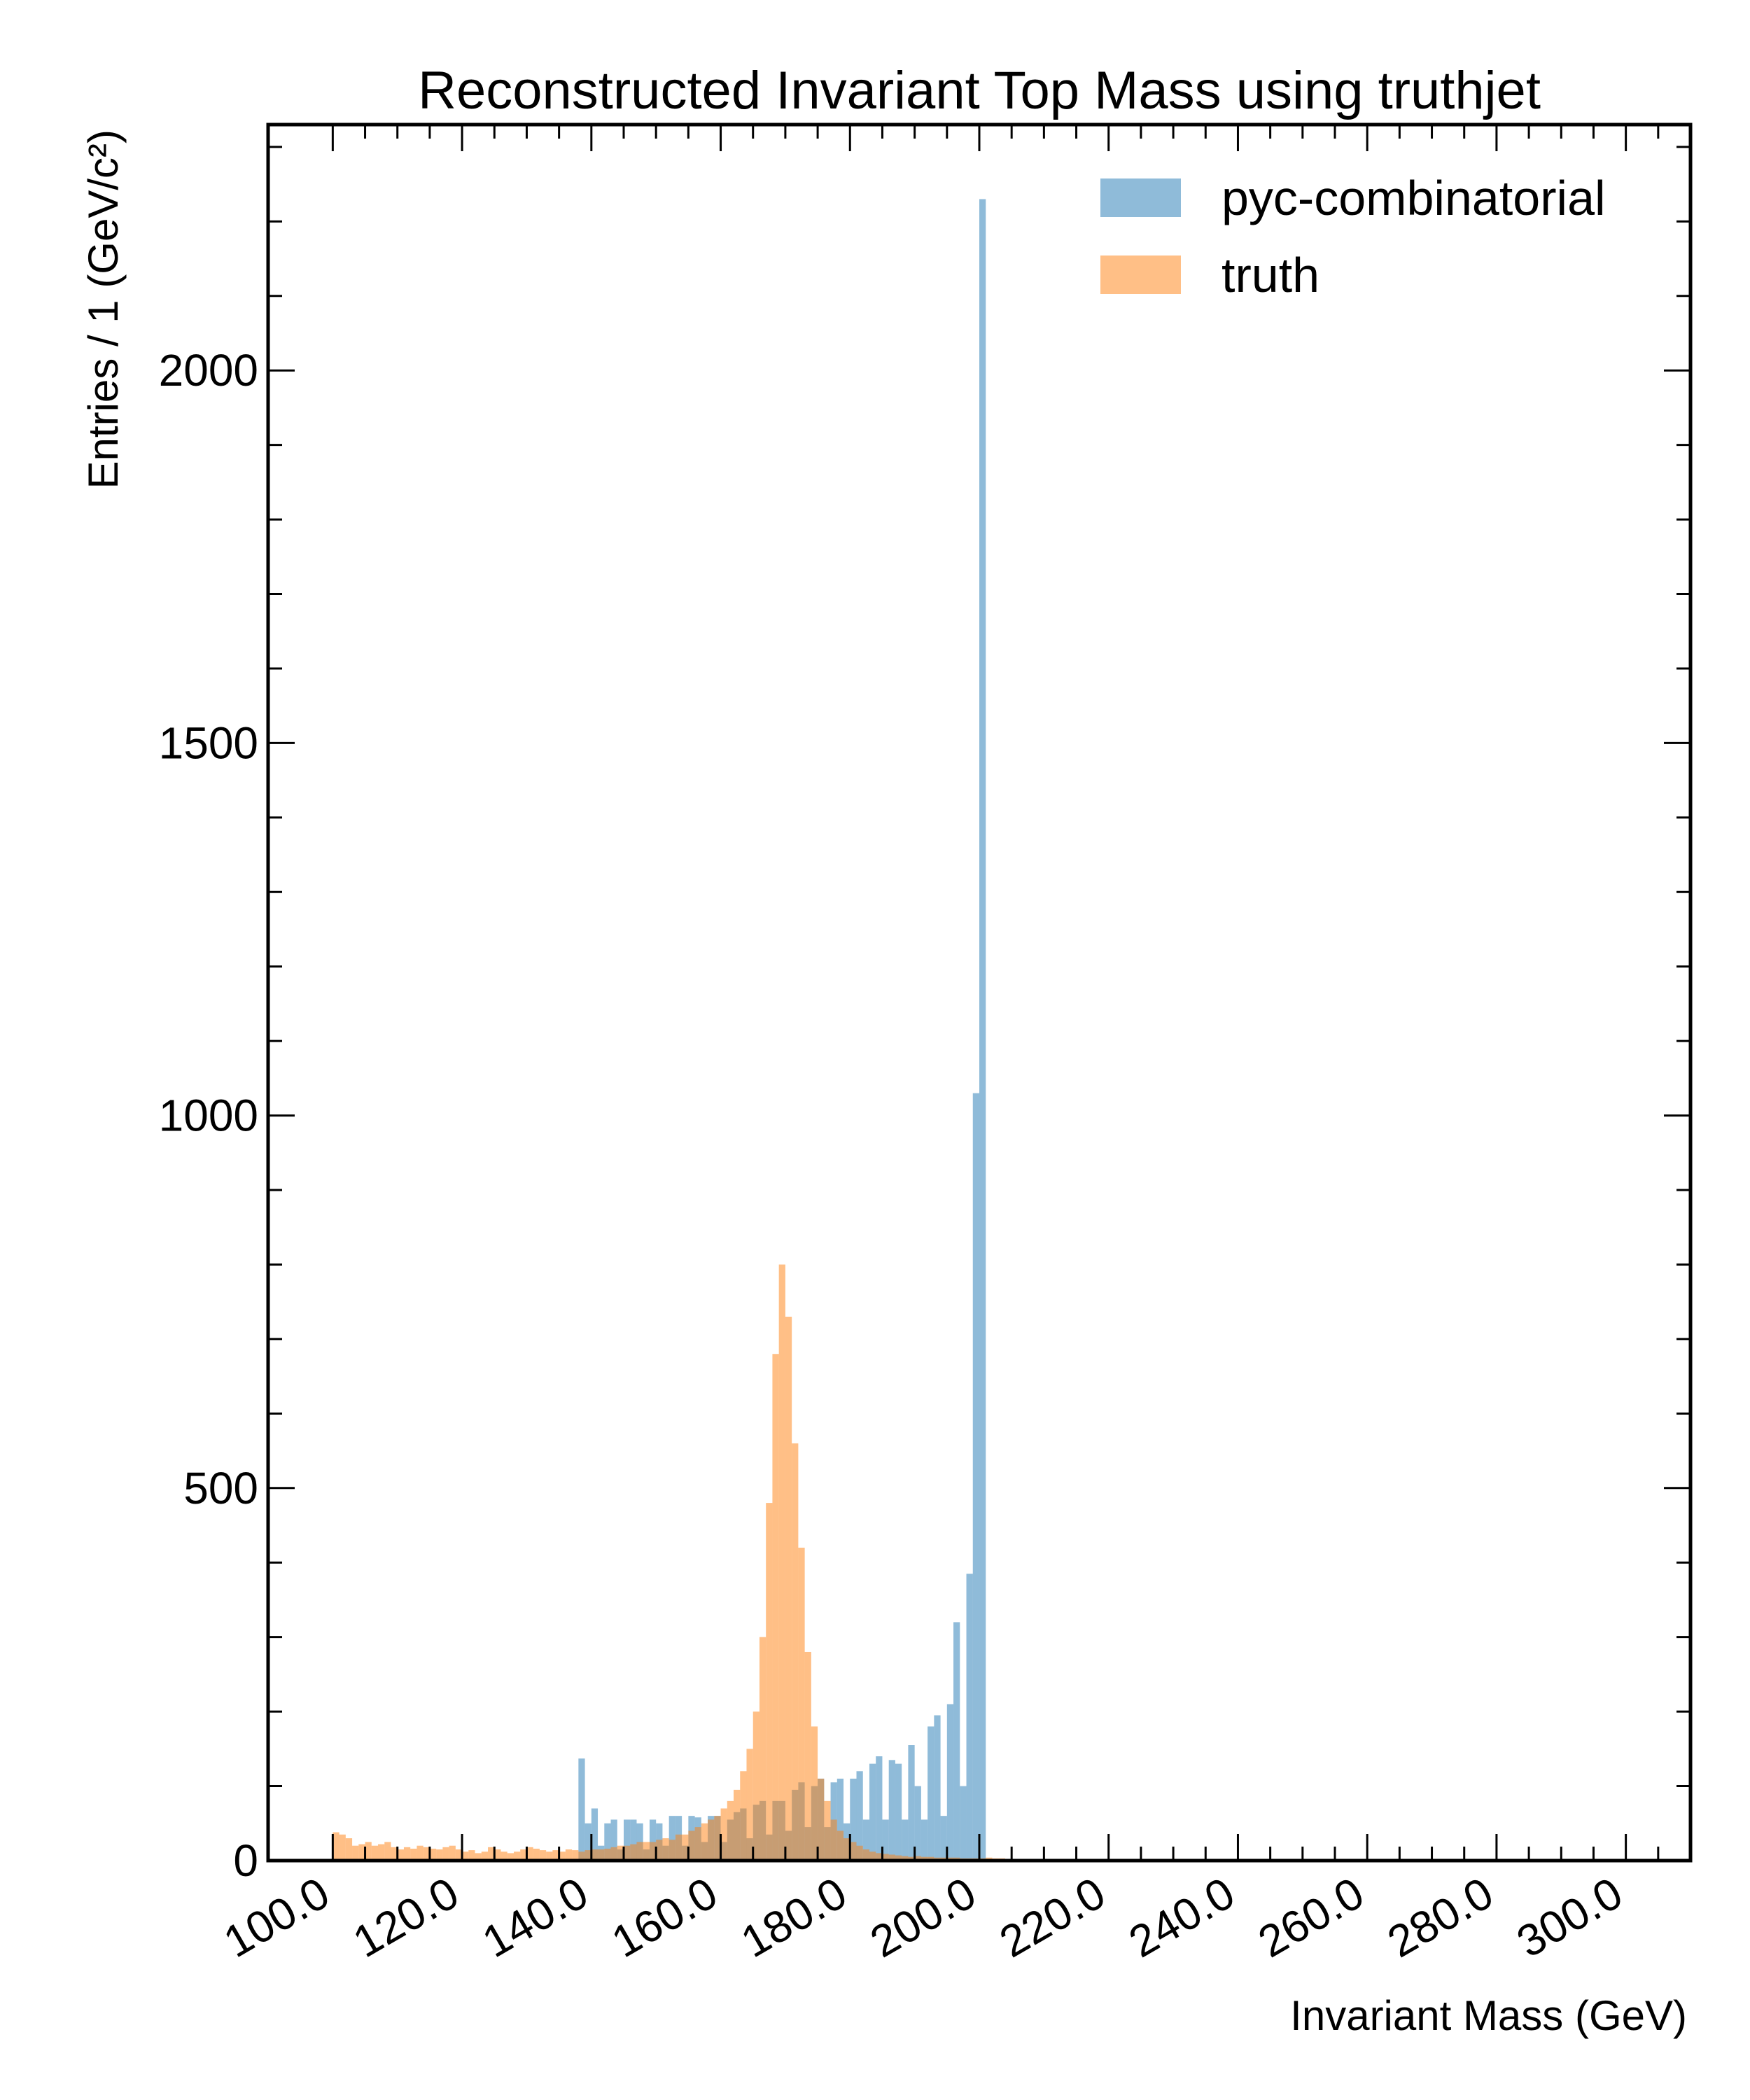 This screenshot has height=2100, width=1750. Describe the element at coordinates (405, 1917) in the screenshot. I see `x-tick-label-120: 120.0` at that location.